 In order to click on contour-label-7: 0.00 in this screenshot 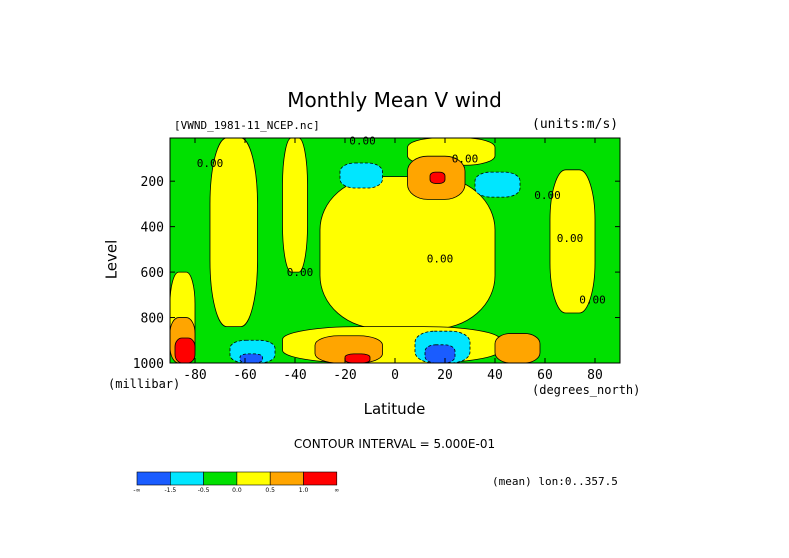, I will do `click(592, 299)`.